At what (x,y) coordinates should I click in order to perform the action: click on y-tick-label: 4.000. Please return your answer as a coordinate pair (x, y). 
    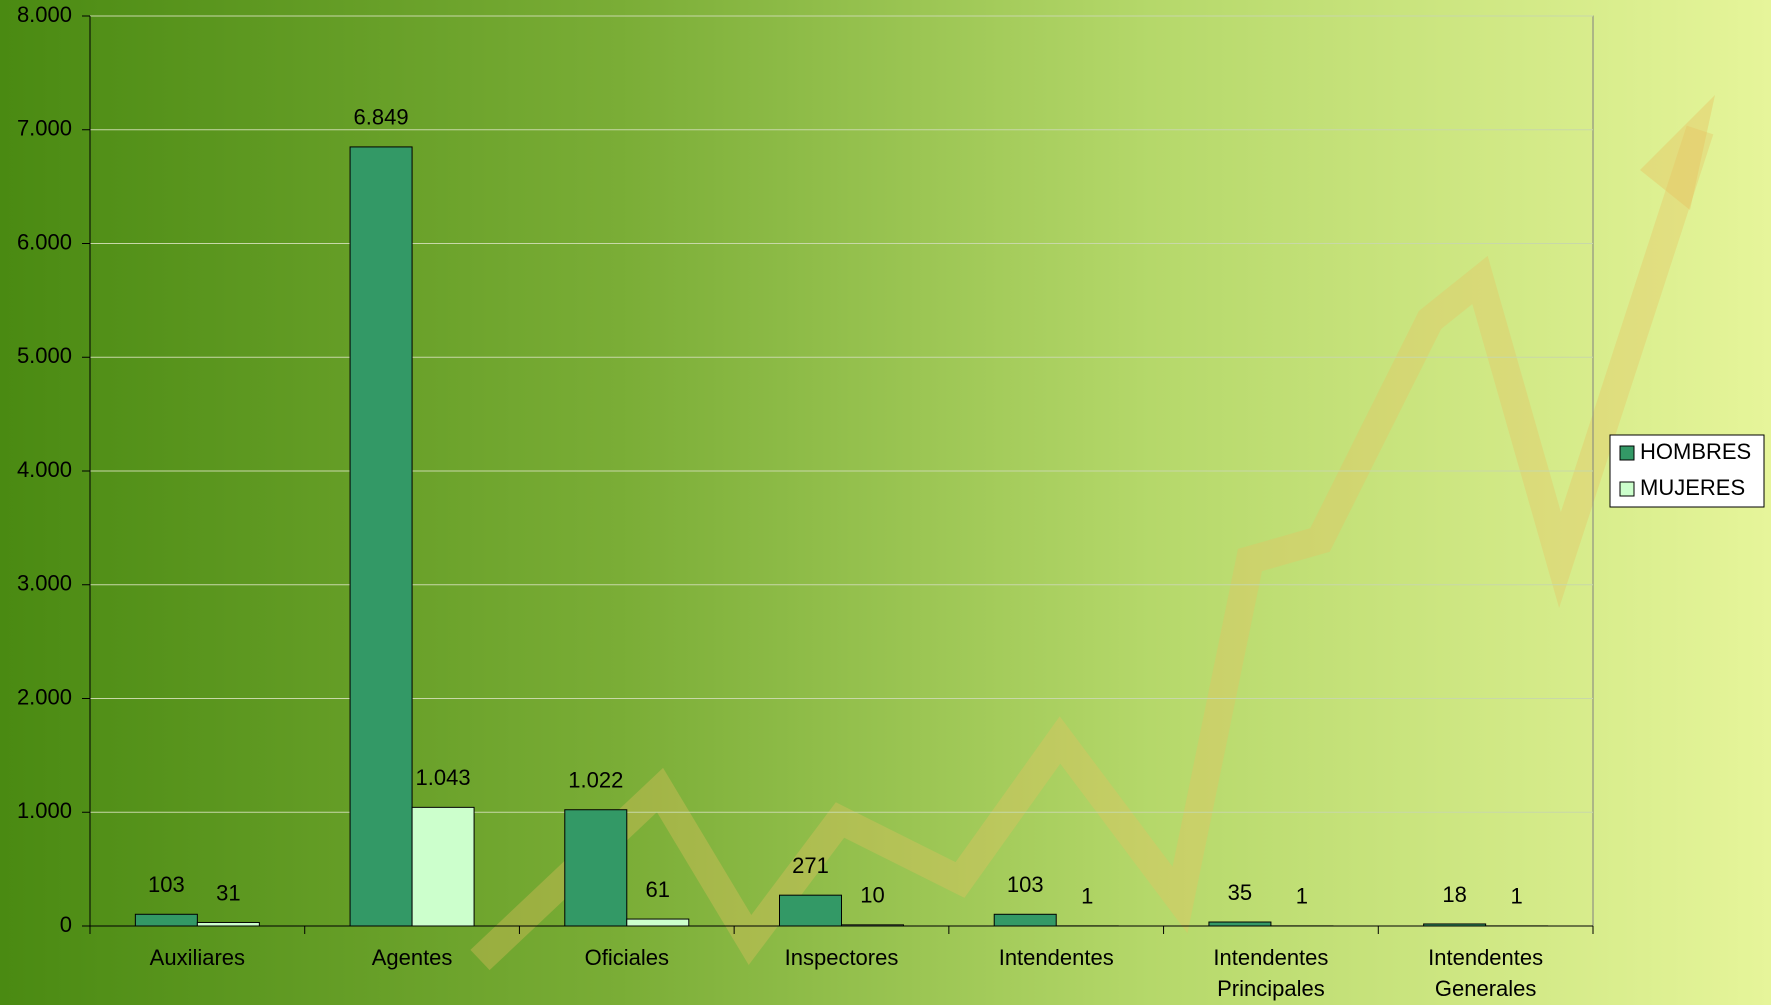
    Looking at the image, I should click on (44, 469).